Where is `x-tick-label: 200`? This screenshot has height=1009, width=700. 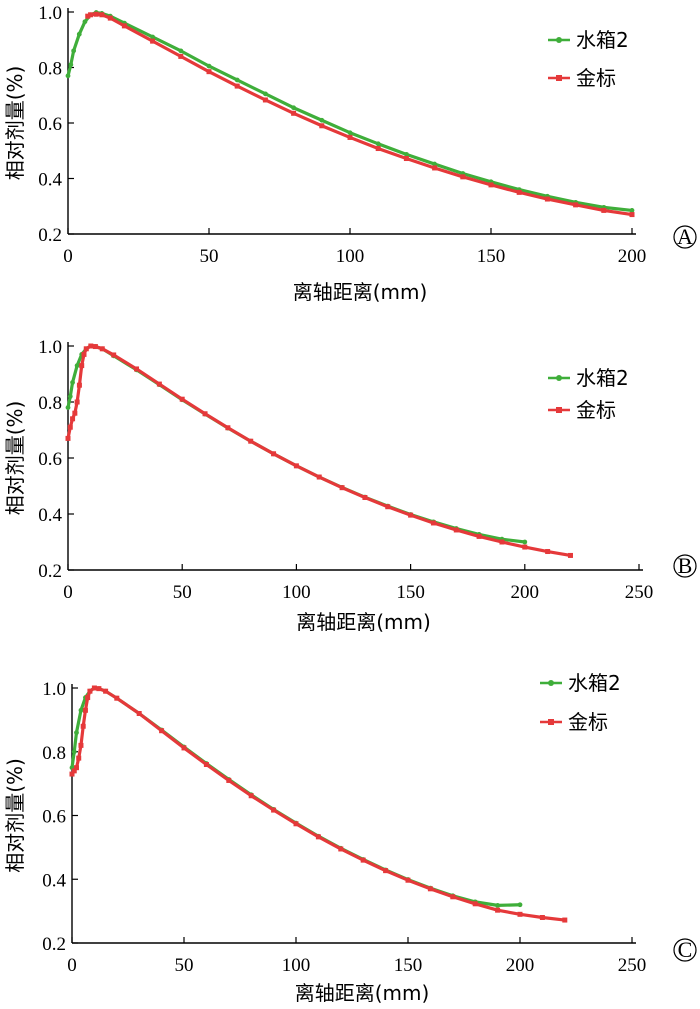
x-tick-label: 200 is located at coordinates (520, 965).